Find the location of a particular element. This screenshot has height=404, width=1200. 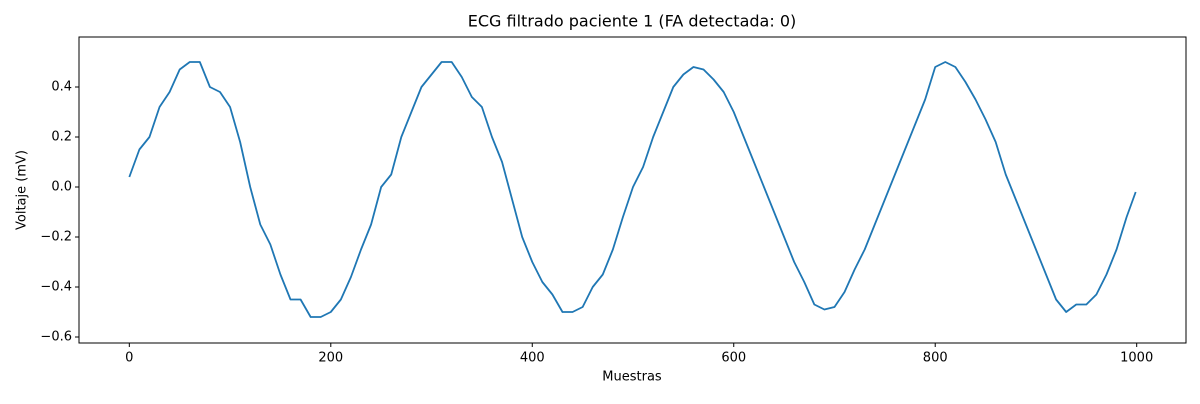

y-tick-label: 0.2 is located at coordinates (61, 137).